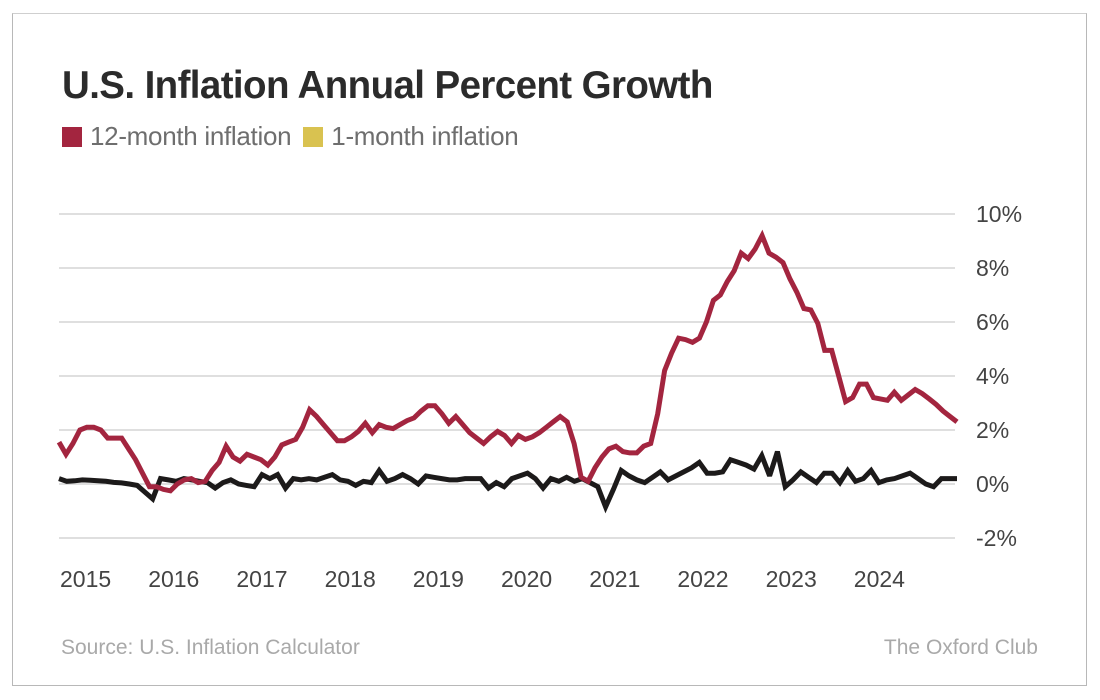 The image size is (1100, 700). I want to click on x-tick-label: 2024, so click(879, 579).